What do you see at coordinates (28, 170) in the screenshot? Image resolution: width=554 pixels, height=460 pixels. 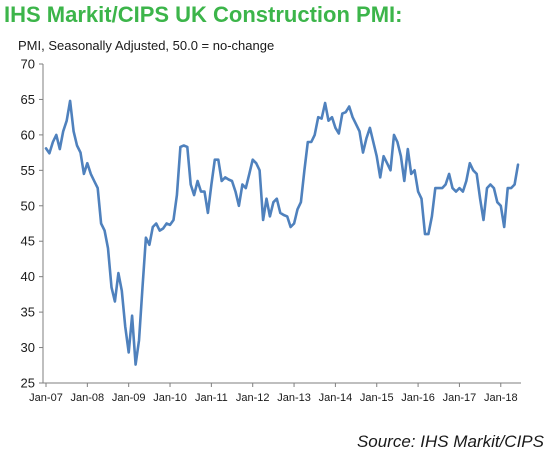 I see `y-tick-label: 55` at bounding box center [28, 170].